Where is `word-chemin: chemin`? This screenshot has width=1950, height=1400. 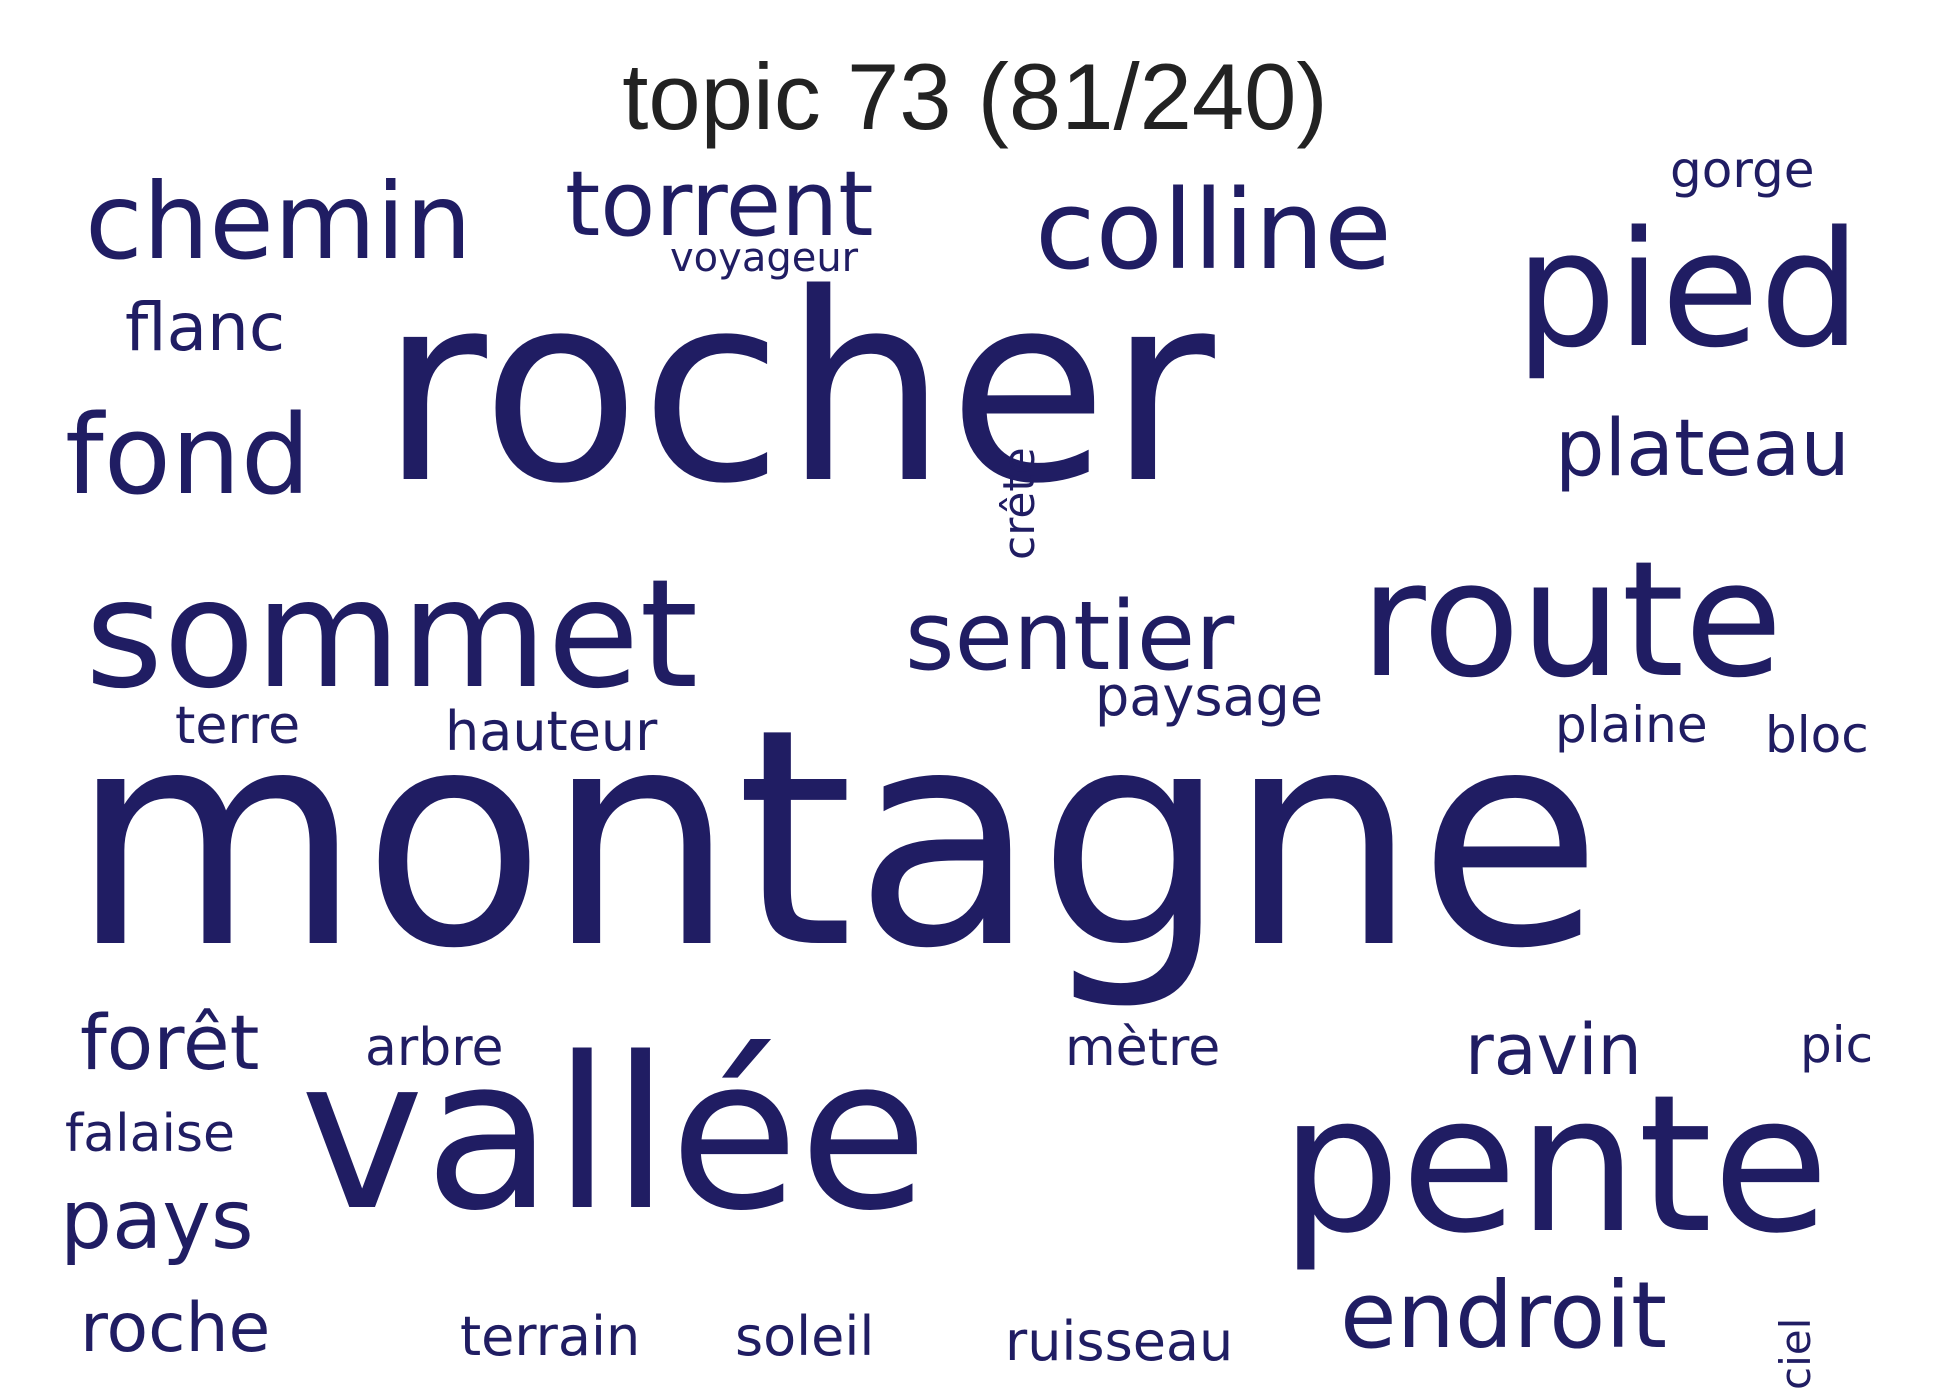 word-chemin: chemin is located at coordinates (278, 222).